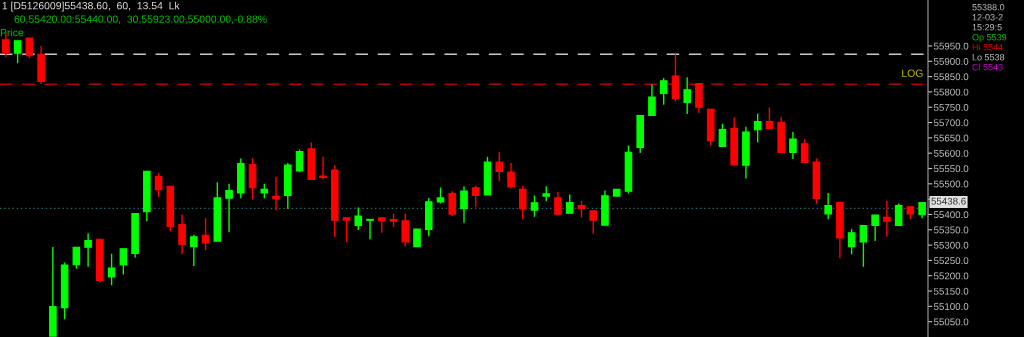 The image size is (1024, 337). What do you see at coordinates (912, 73) in the screenshot?
I see `annotation: LOG` at bounding box center [912, 73].